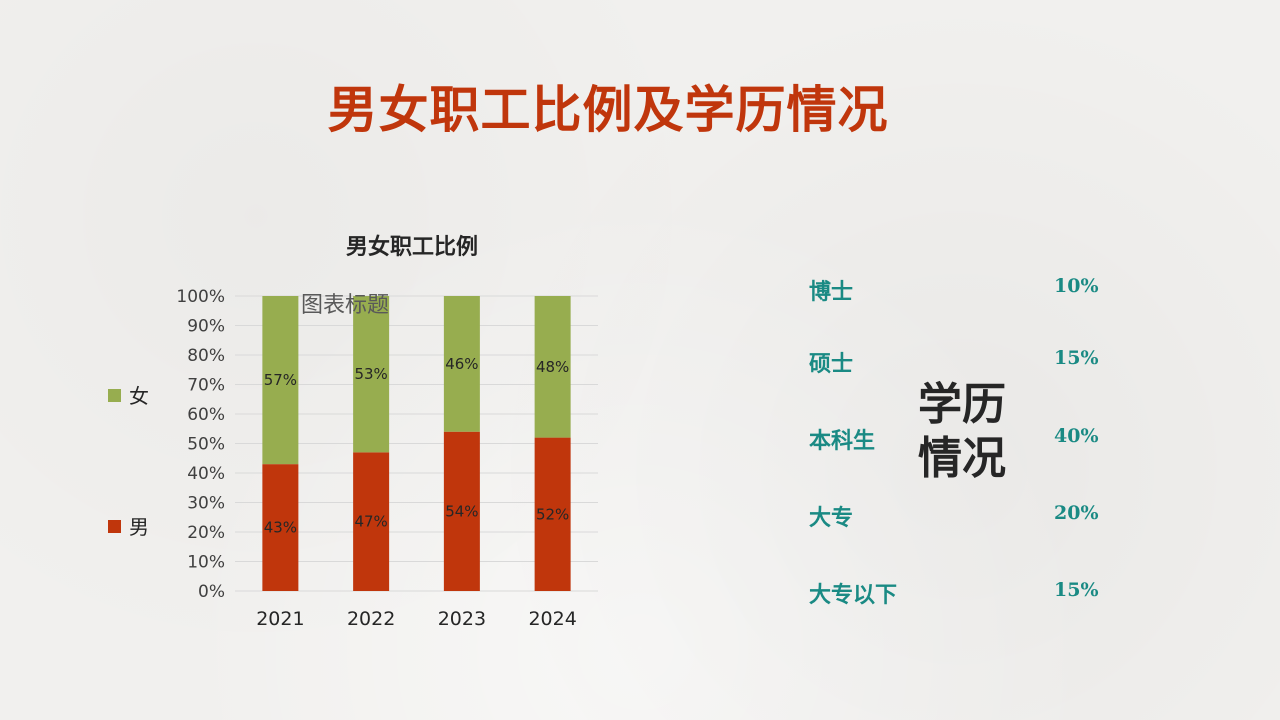 The image size is (1280, 720). What do you see at coordinates (206, 445) in the screenshot?
I see `y-tick-label: 50%` at bounding box center [206, 445].